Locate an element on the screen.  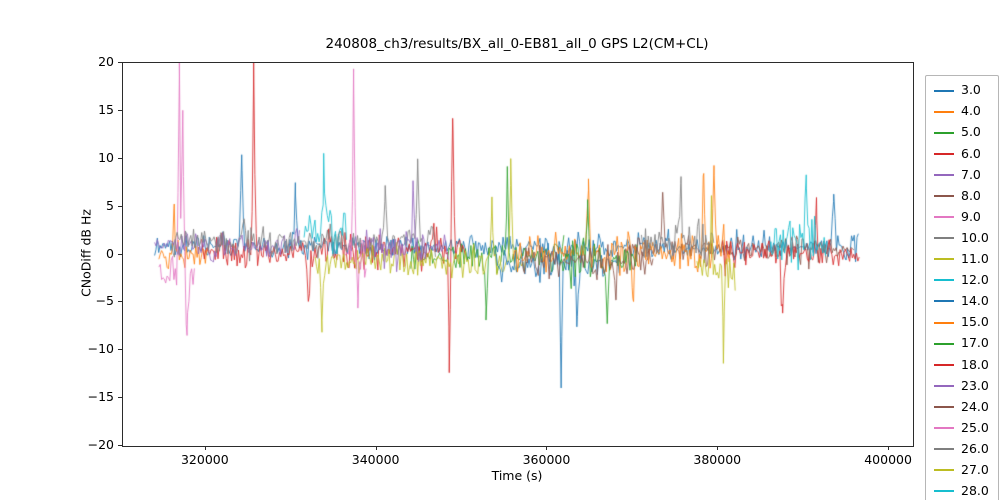
y-tick-label: −10 is located at coordinates (100, 349).